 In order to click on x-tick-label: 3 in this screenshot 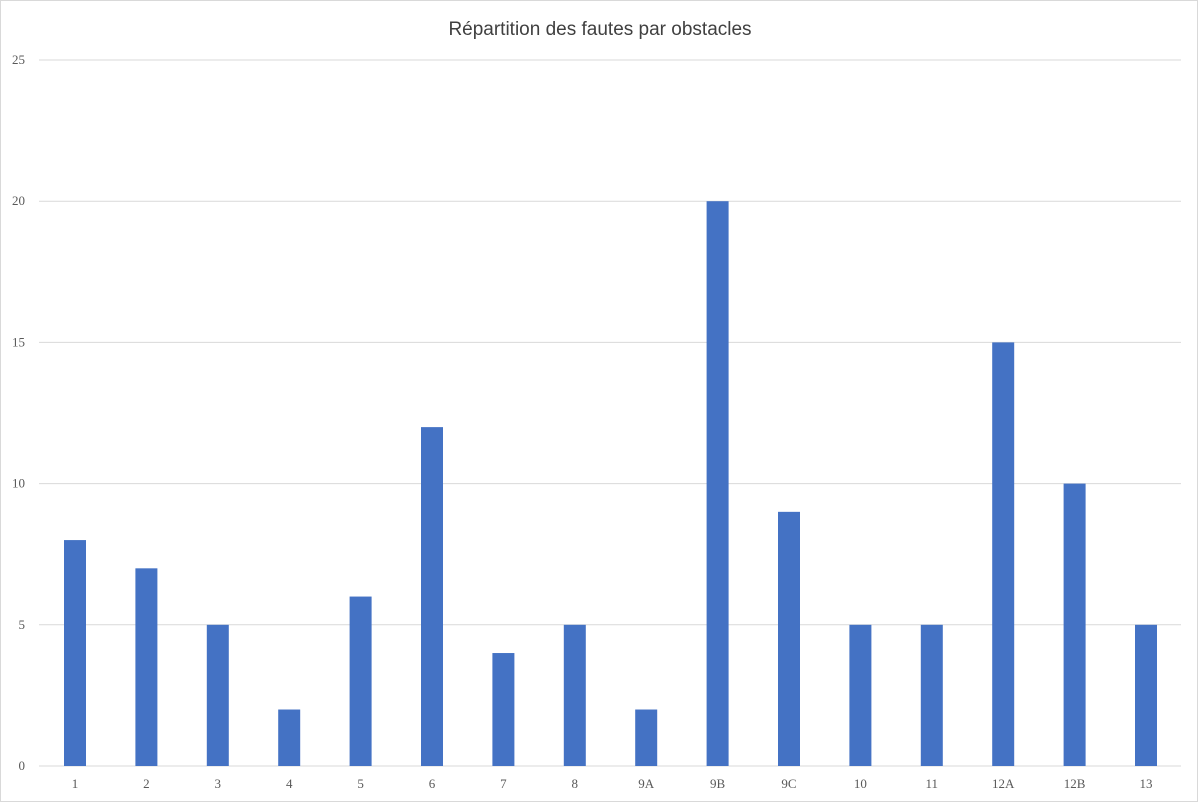, I will do `click(218, 783)`.